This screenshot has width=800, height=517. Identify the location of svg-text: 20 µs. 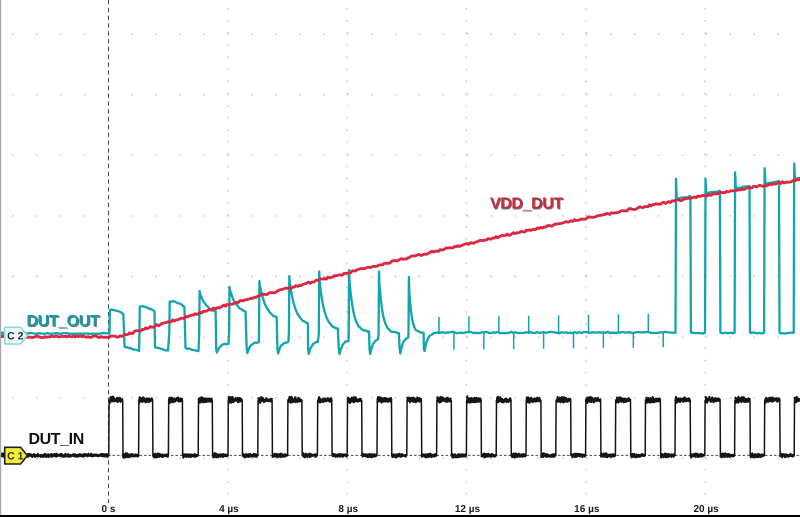
(706, 509).